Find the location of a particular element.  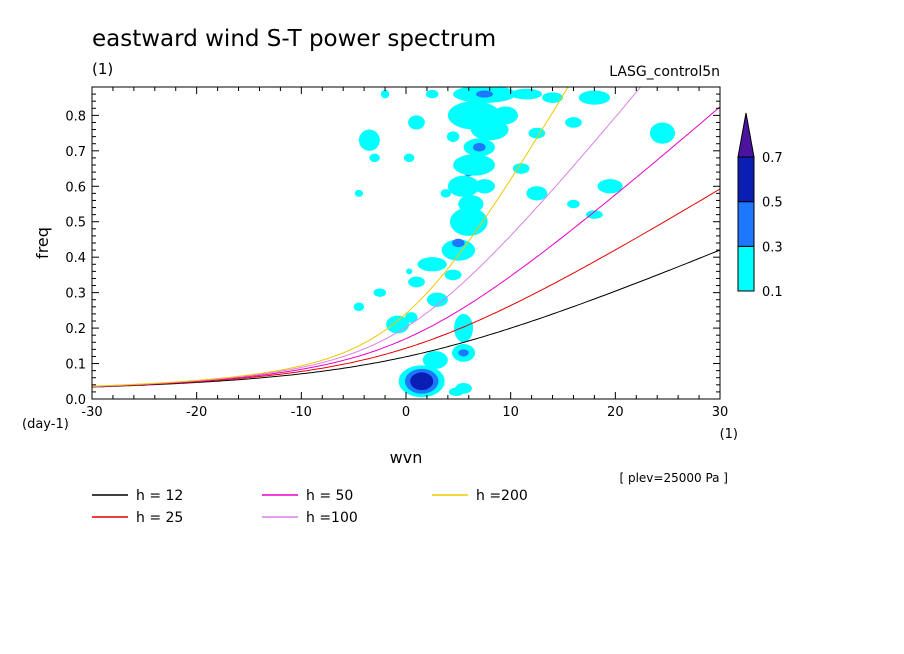

y-tick-label: 0.1 is located at coordinates (75, 365).